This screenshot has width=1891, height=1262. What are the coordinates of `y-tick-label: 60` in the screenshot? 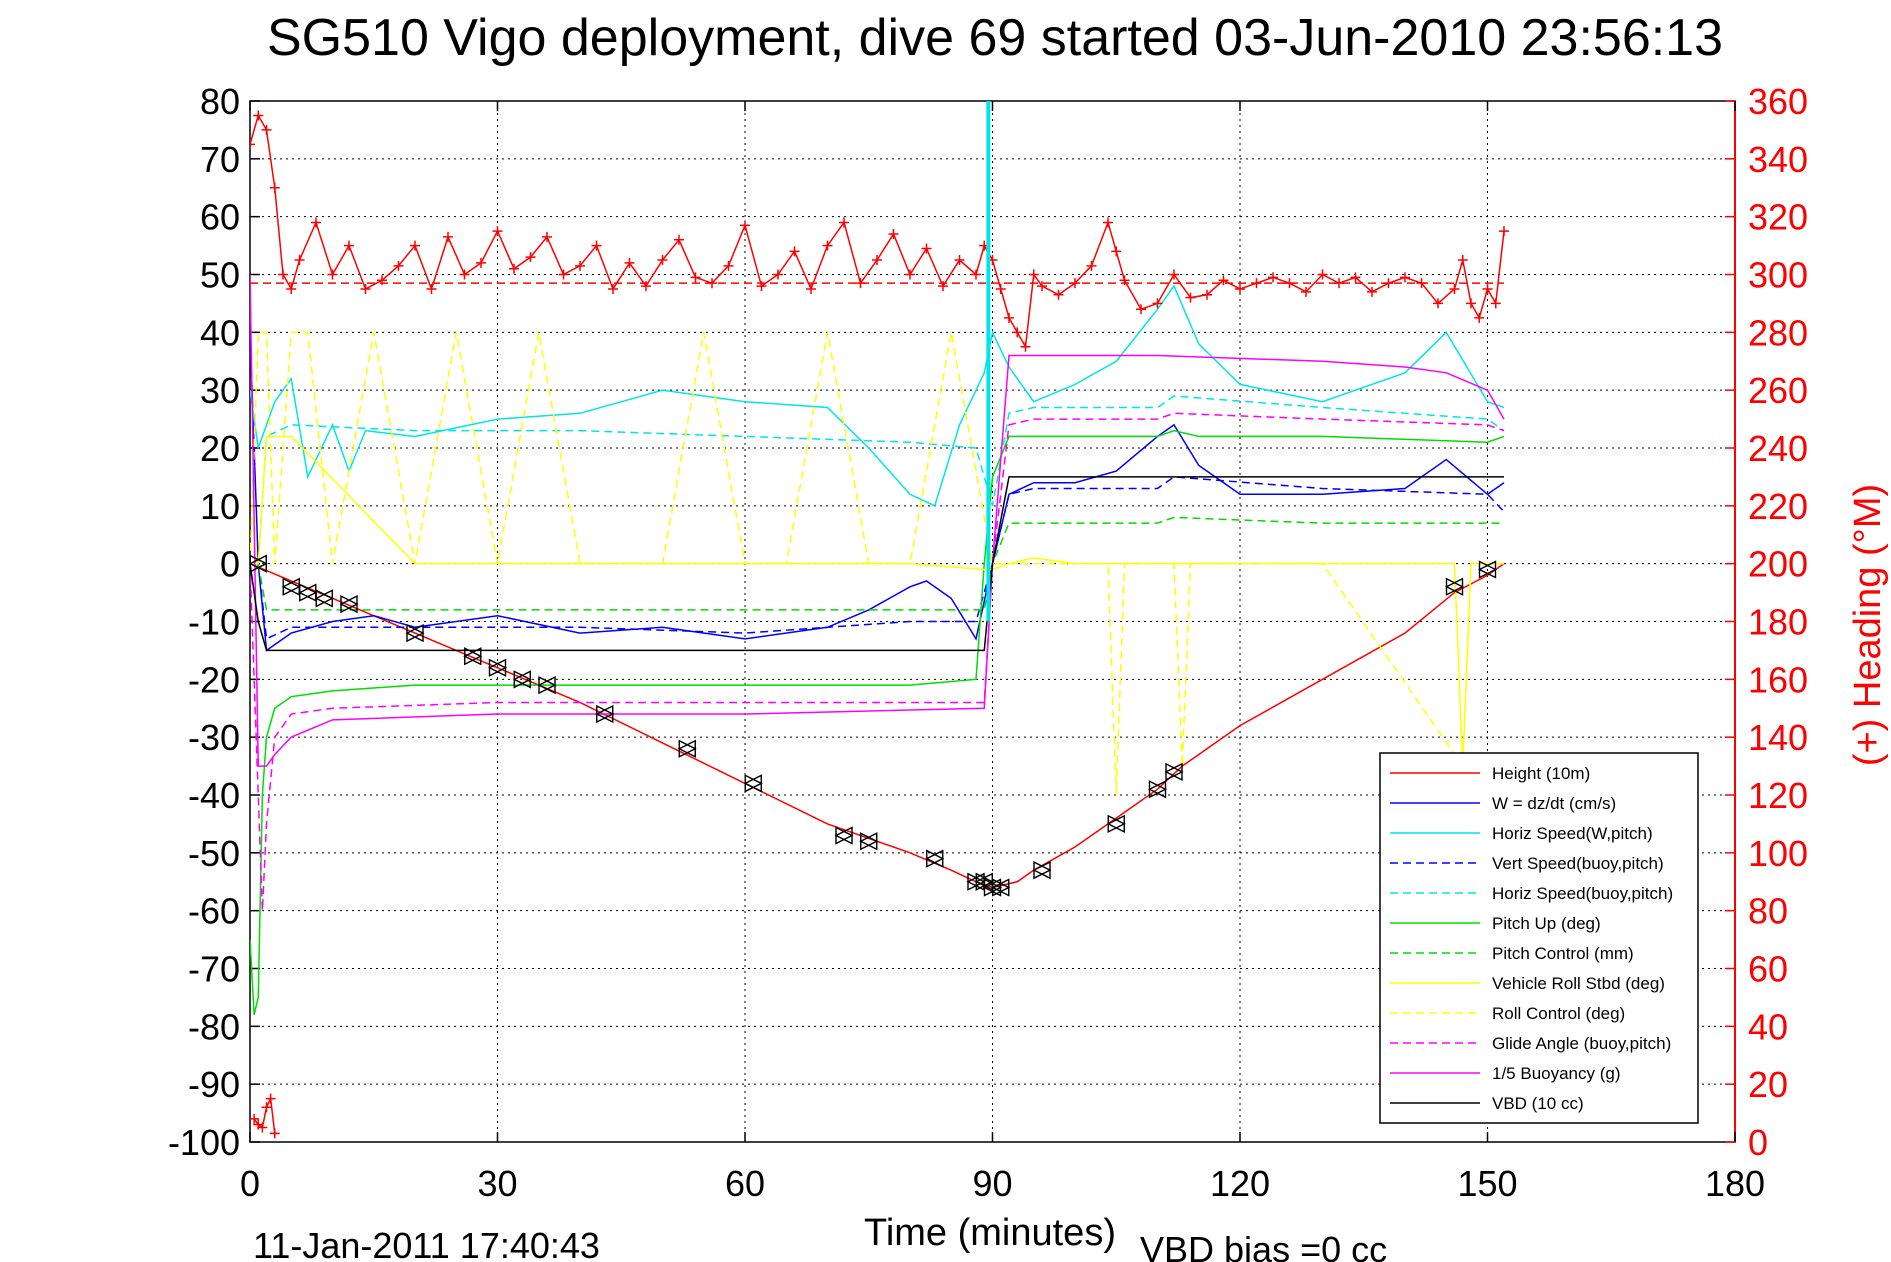 It's located at (220, 217).